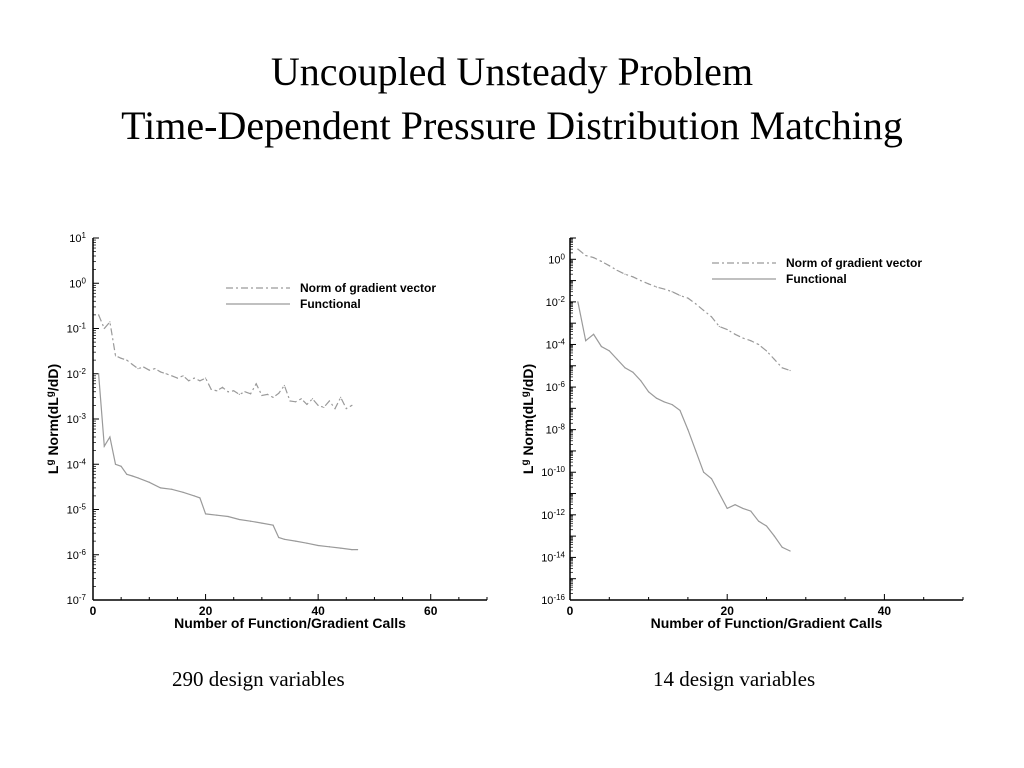  I want to click on y-axis-label-part: Norm(dL, so click(528, 428).